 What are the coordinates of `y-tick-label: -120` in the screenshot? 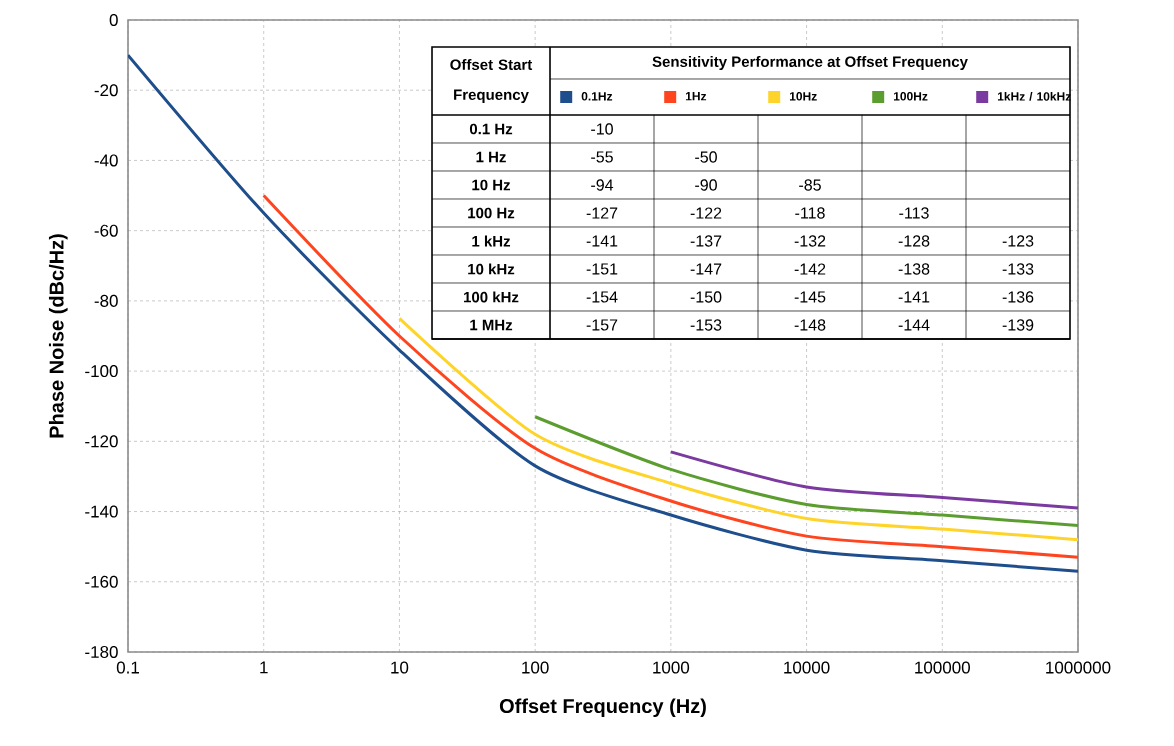 It's located at (101, 441).